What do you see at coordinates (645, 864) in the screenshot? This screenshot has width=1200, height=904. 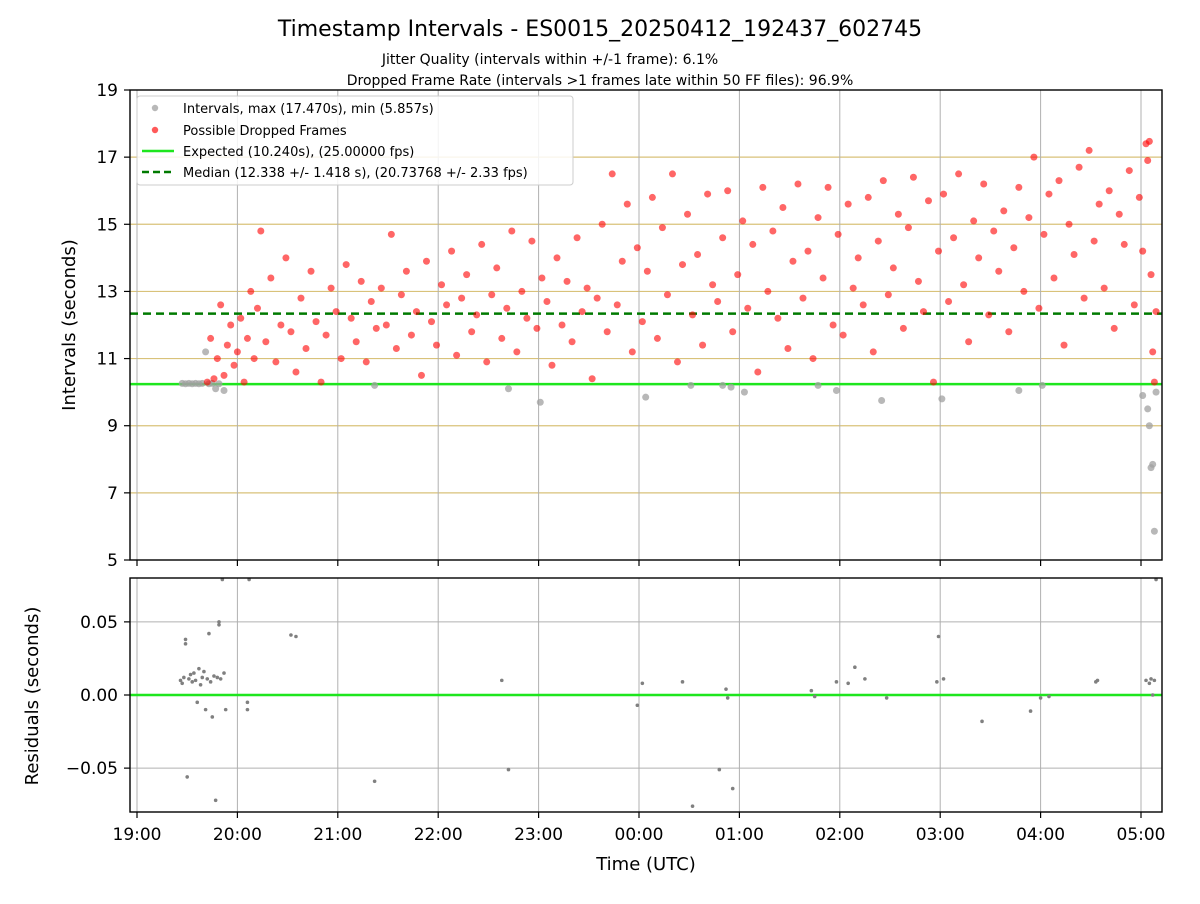 I see `x-axis-label: Time (UTC)` at bounding box center [645, 864].